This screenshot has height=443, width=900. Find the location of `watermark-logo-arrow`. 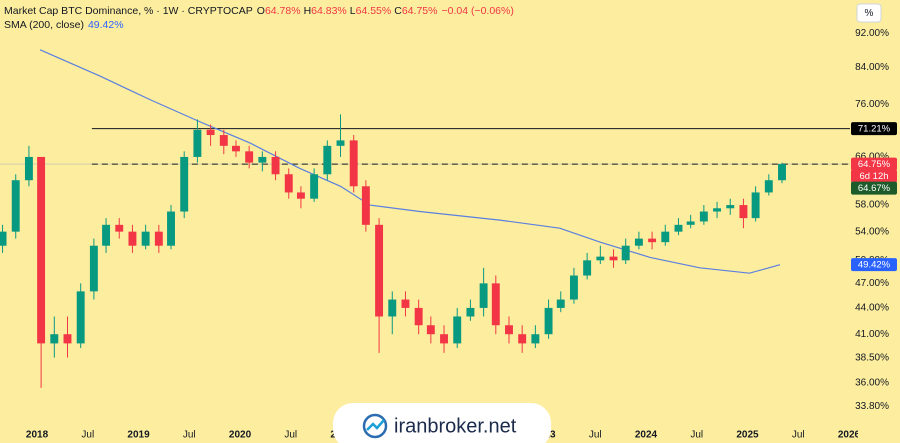

watermark-logo-arrow is located at coordinates (375, 425).